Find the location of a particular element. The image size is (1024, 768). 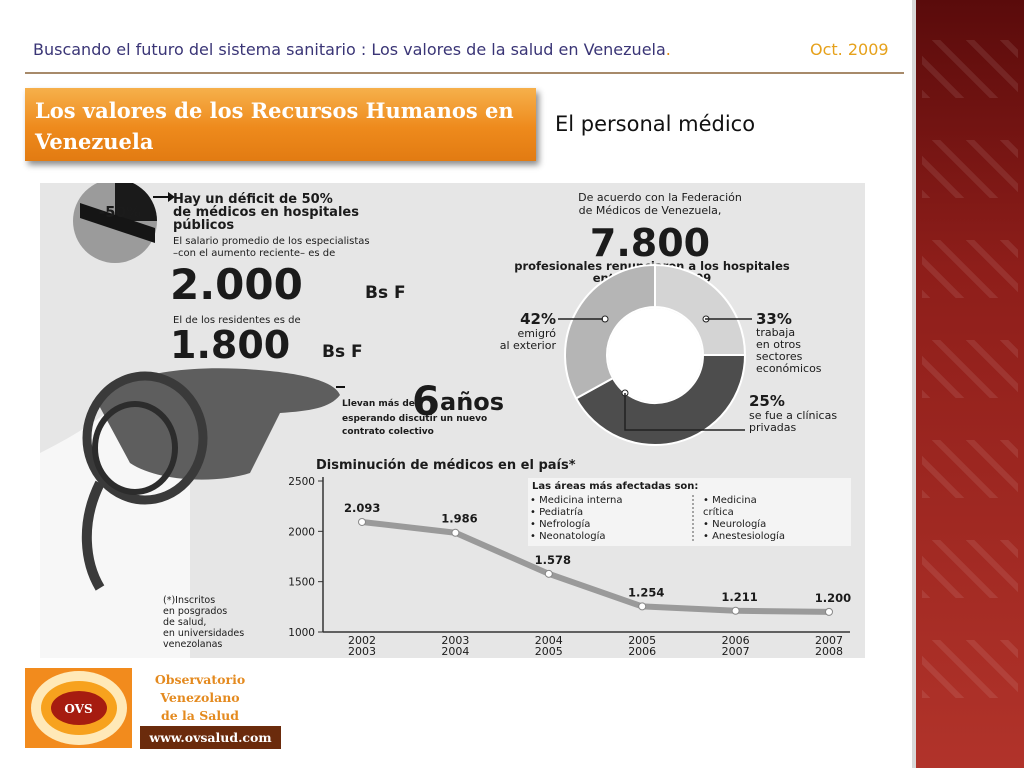

deficit-badge: -50% is located at coordinates (120, 212).